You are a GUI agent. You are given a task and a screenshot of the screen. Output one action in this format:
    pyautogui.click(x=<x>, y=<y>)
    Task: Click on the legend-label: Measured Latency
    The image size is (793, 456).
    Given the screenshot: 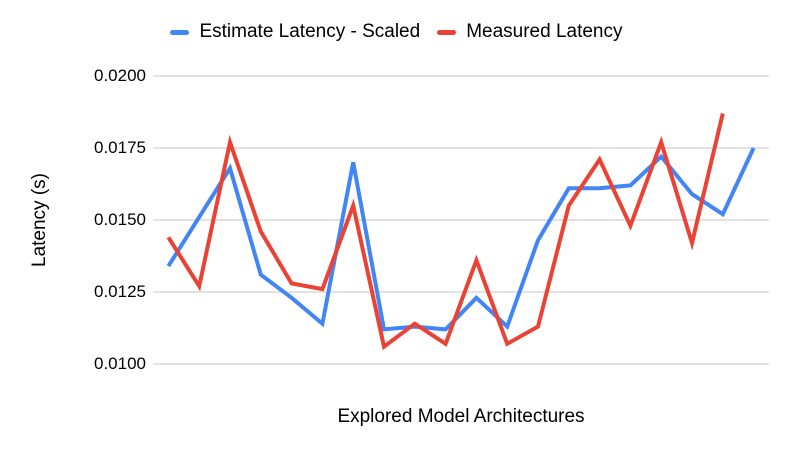 What is the action you would take?
    pyautogui.click(x=544, y=31)
    